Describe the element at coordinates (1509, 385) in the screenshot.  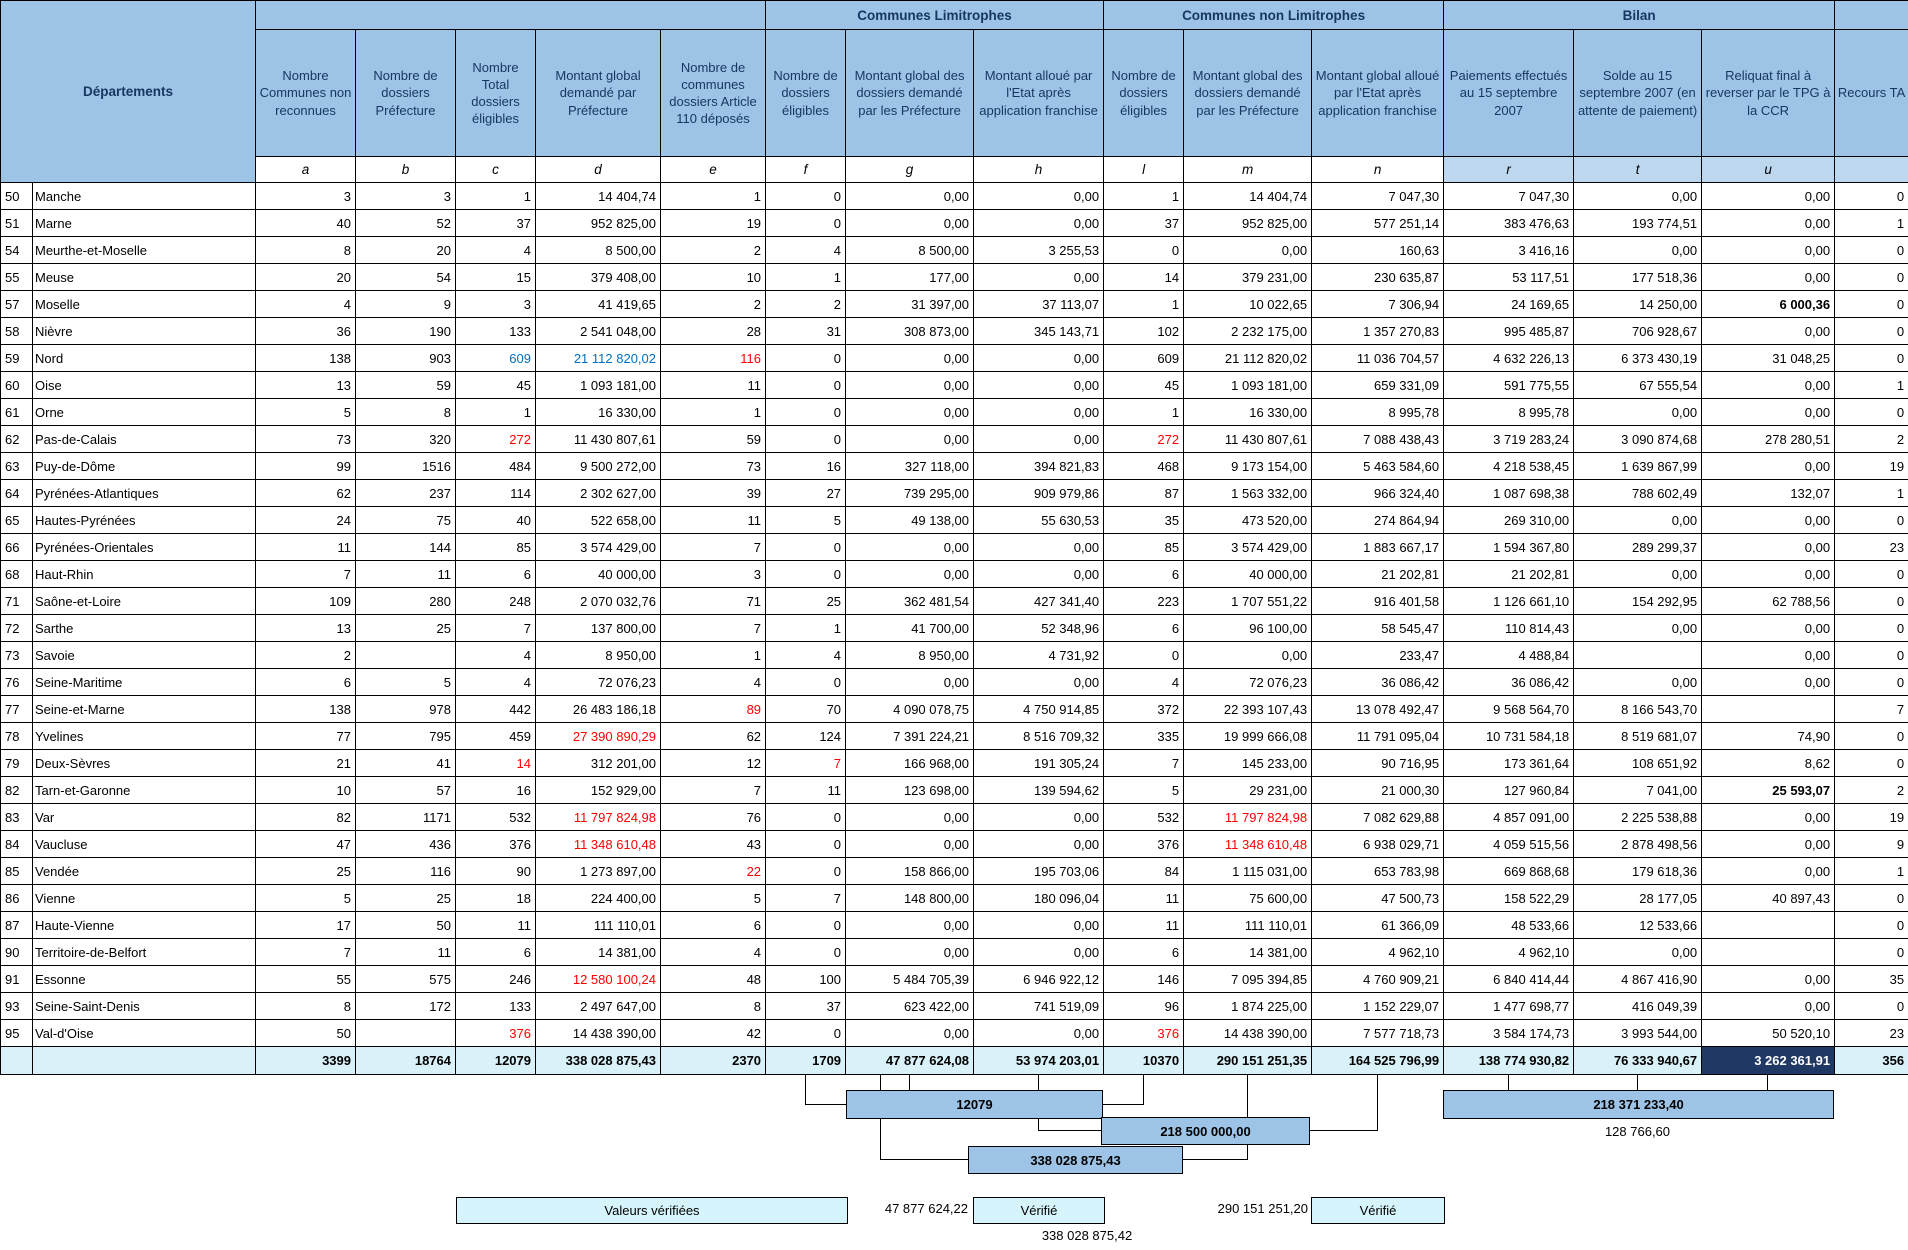
I see `data-cell: 591 775,55` at that location.